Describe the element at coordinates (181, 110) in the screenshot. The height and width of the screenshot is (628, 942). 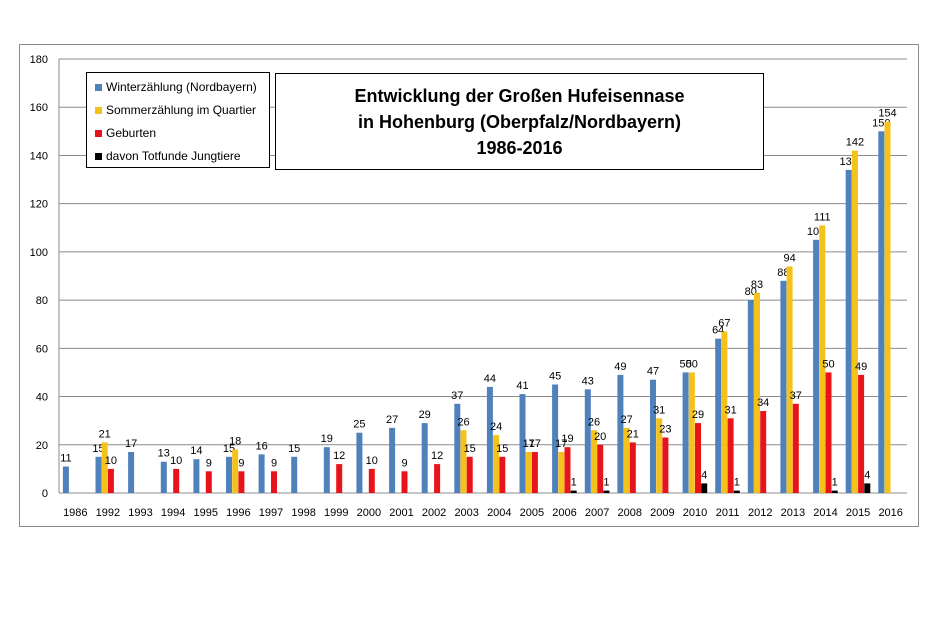
I see `legend-label-summer: Sommerzählung im Quartier` at that location.